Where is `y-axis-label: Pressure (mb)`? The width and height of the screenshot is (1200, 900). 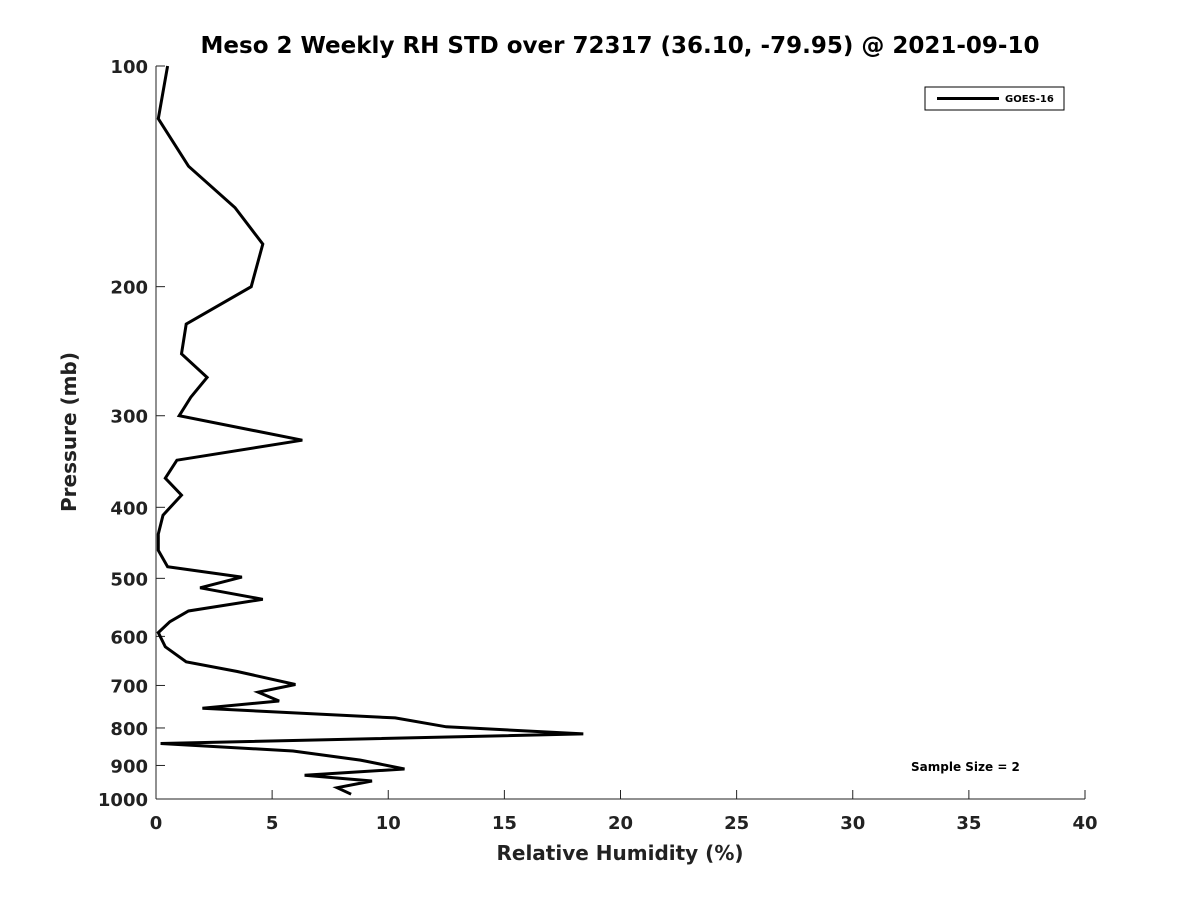
y-axis-label: Pressure (mb) is located at coordinates (69, 432).